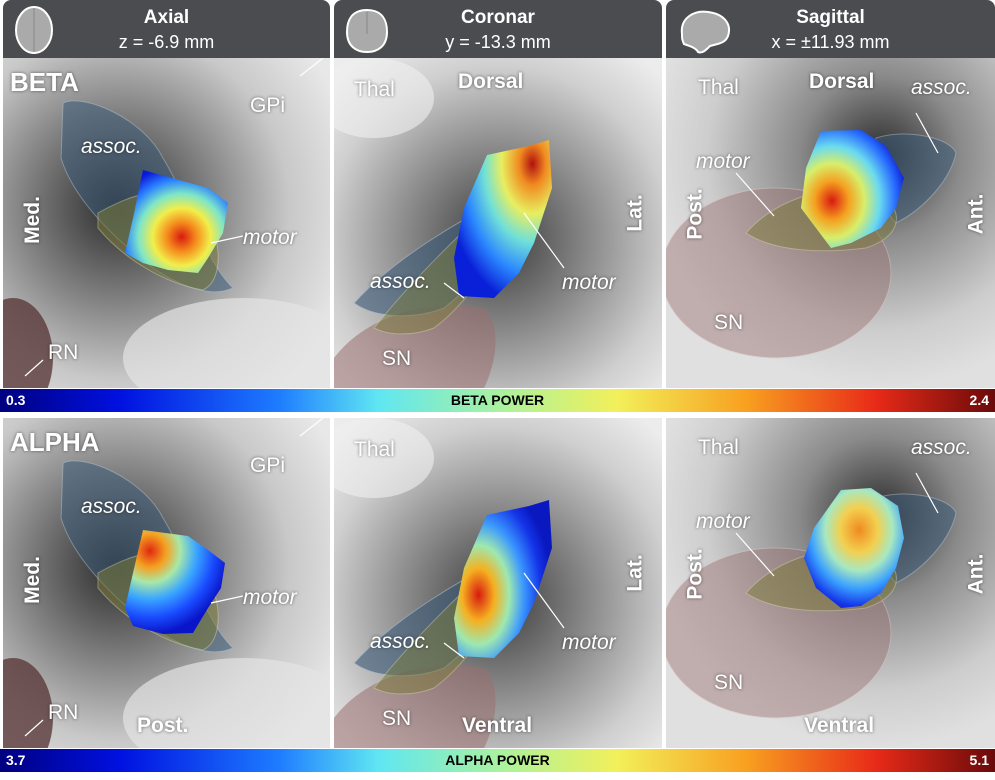 This screenshot has height=780, width=995. Describe the element at coordinates (979, 760) in the screenshot. I see `colorbar-max: 5.1` at that location.